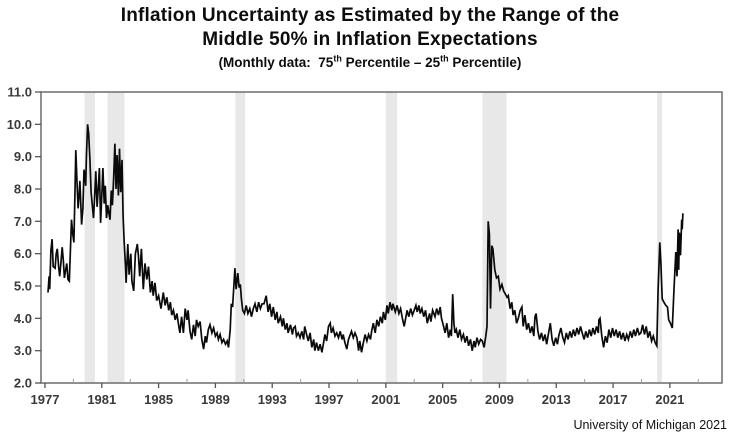  What do you see at coordinates (101, 399) in the screenshot?
I see `x-tick-label: 1981` at bounding box center [101, 399].